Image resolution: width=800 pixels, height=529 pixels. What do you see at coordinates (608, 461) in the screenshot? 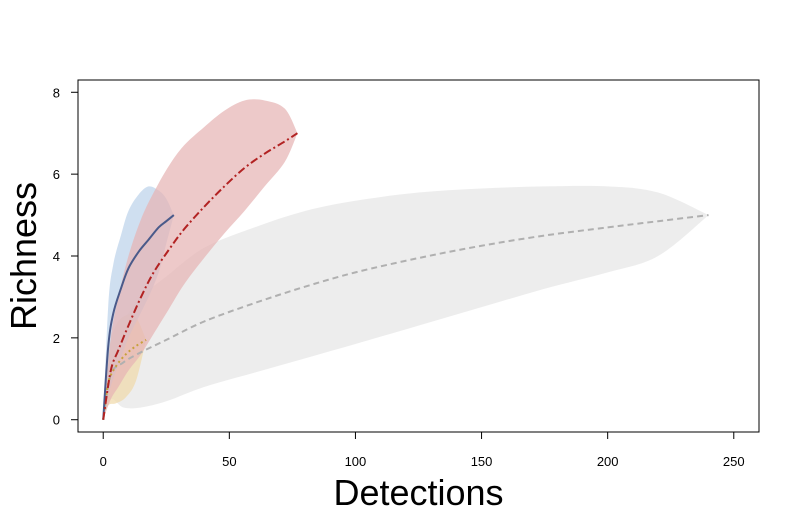
I see `x-tick-label: 200` at bounding box center [608, 461].